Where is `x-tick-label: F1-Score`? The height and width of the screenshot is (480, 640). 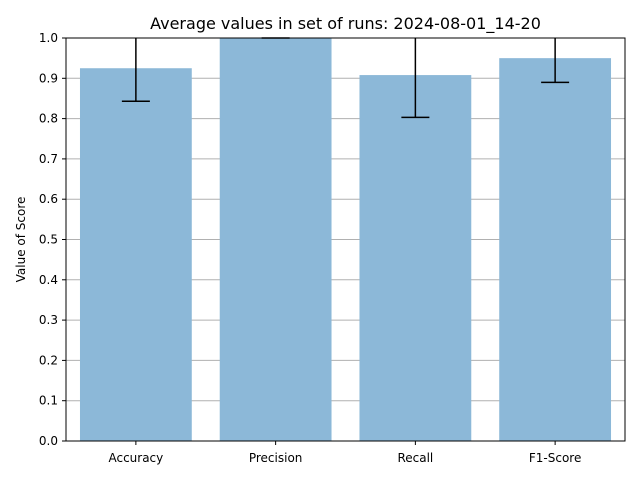
x-tick-label: F1-Score is located at coordinates (555, 458).